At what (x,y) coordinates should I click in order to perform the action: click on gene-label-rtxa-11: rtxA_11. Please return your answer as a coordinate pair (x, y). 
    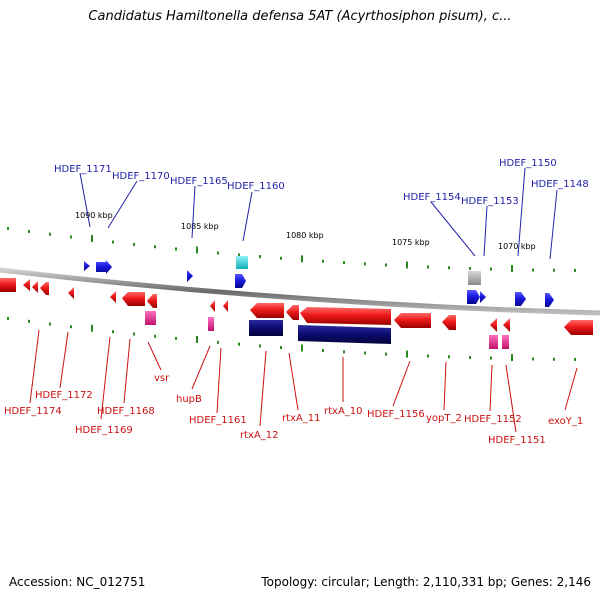
    Looking at the image, I should click on (301, 418).